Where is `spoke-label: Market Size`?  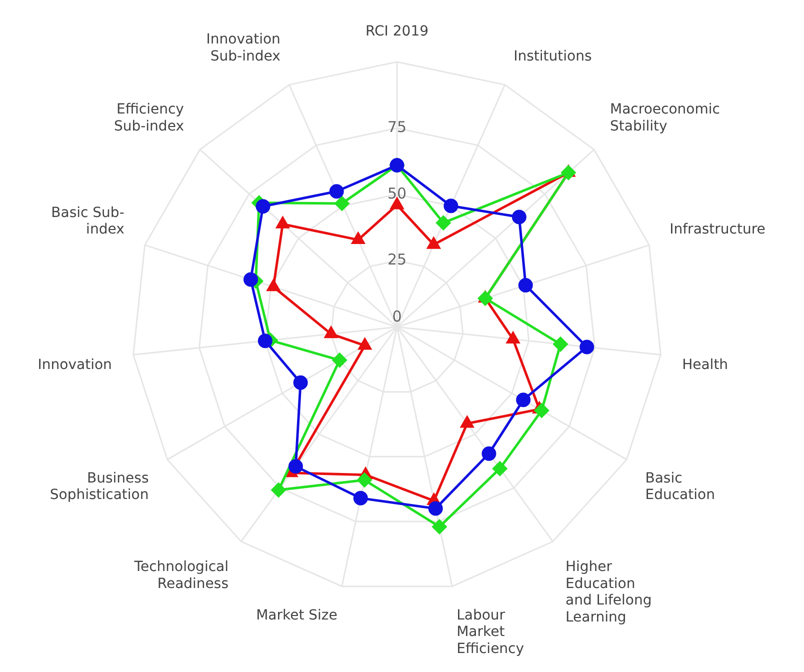 spoke-label: Market Size is located at coordinates (297, 615).